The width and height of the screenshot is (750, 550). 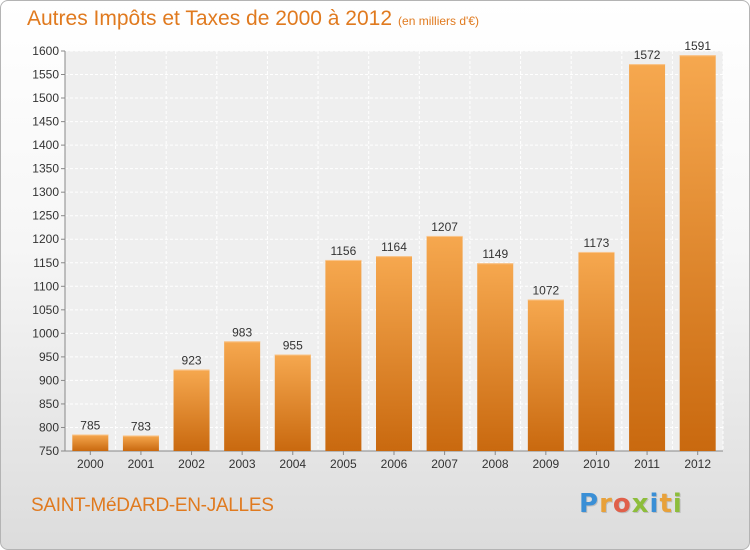 I want to click on y-tick-label: 1150, so click(x=46, y=263).